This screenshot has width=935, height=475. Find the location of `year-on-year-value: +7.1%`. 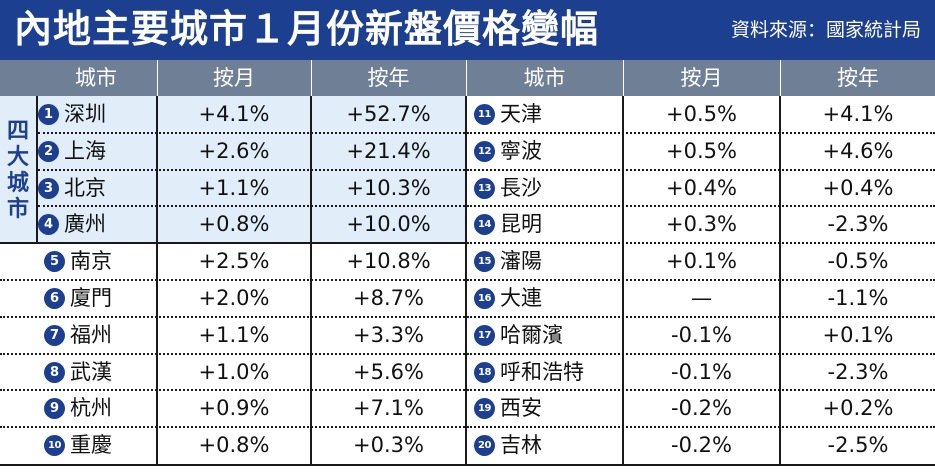

year-on-year-value: +7.1% is located at coordinates (388, 408).